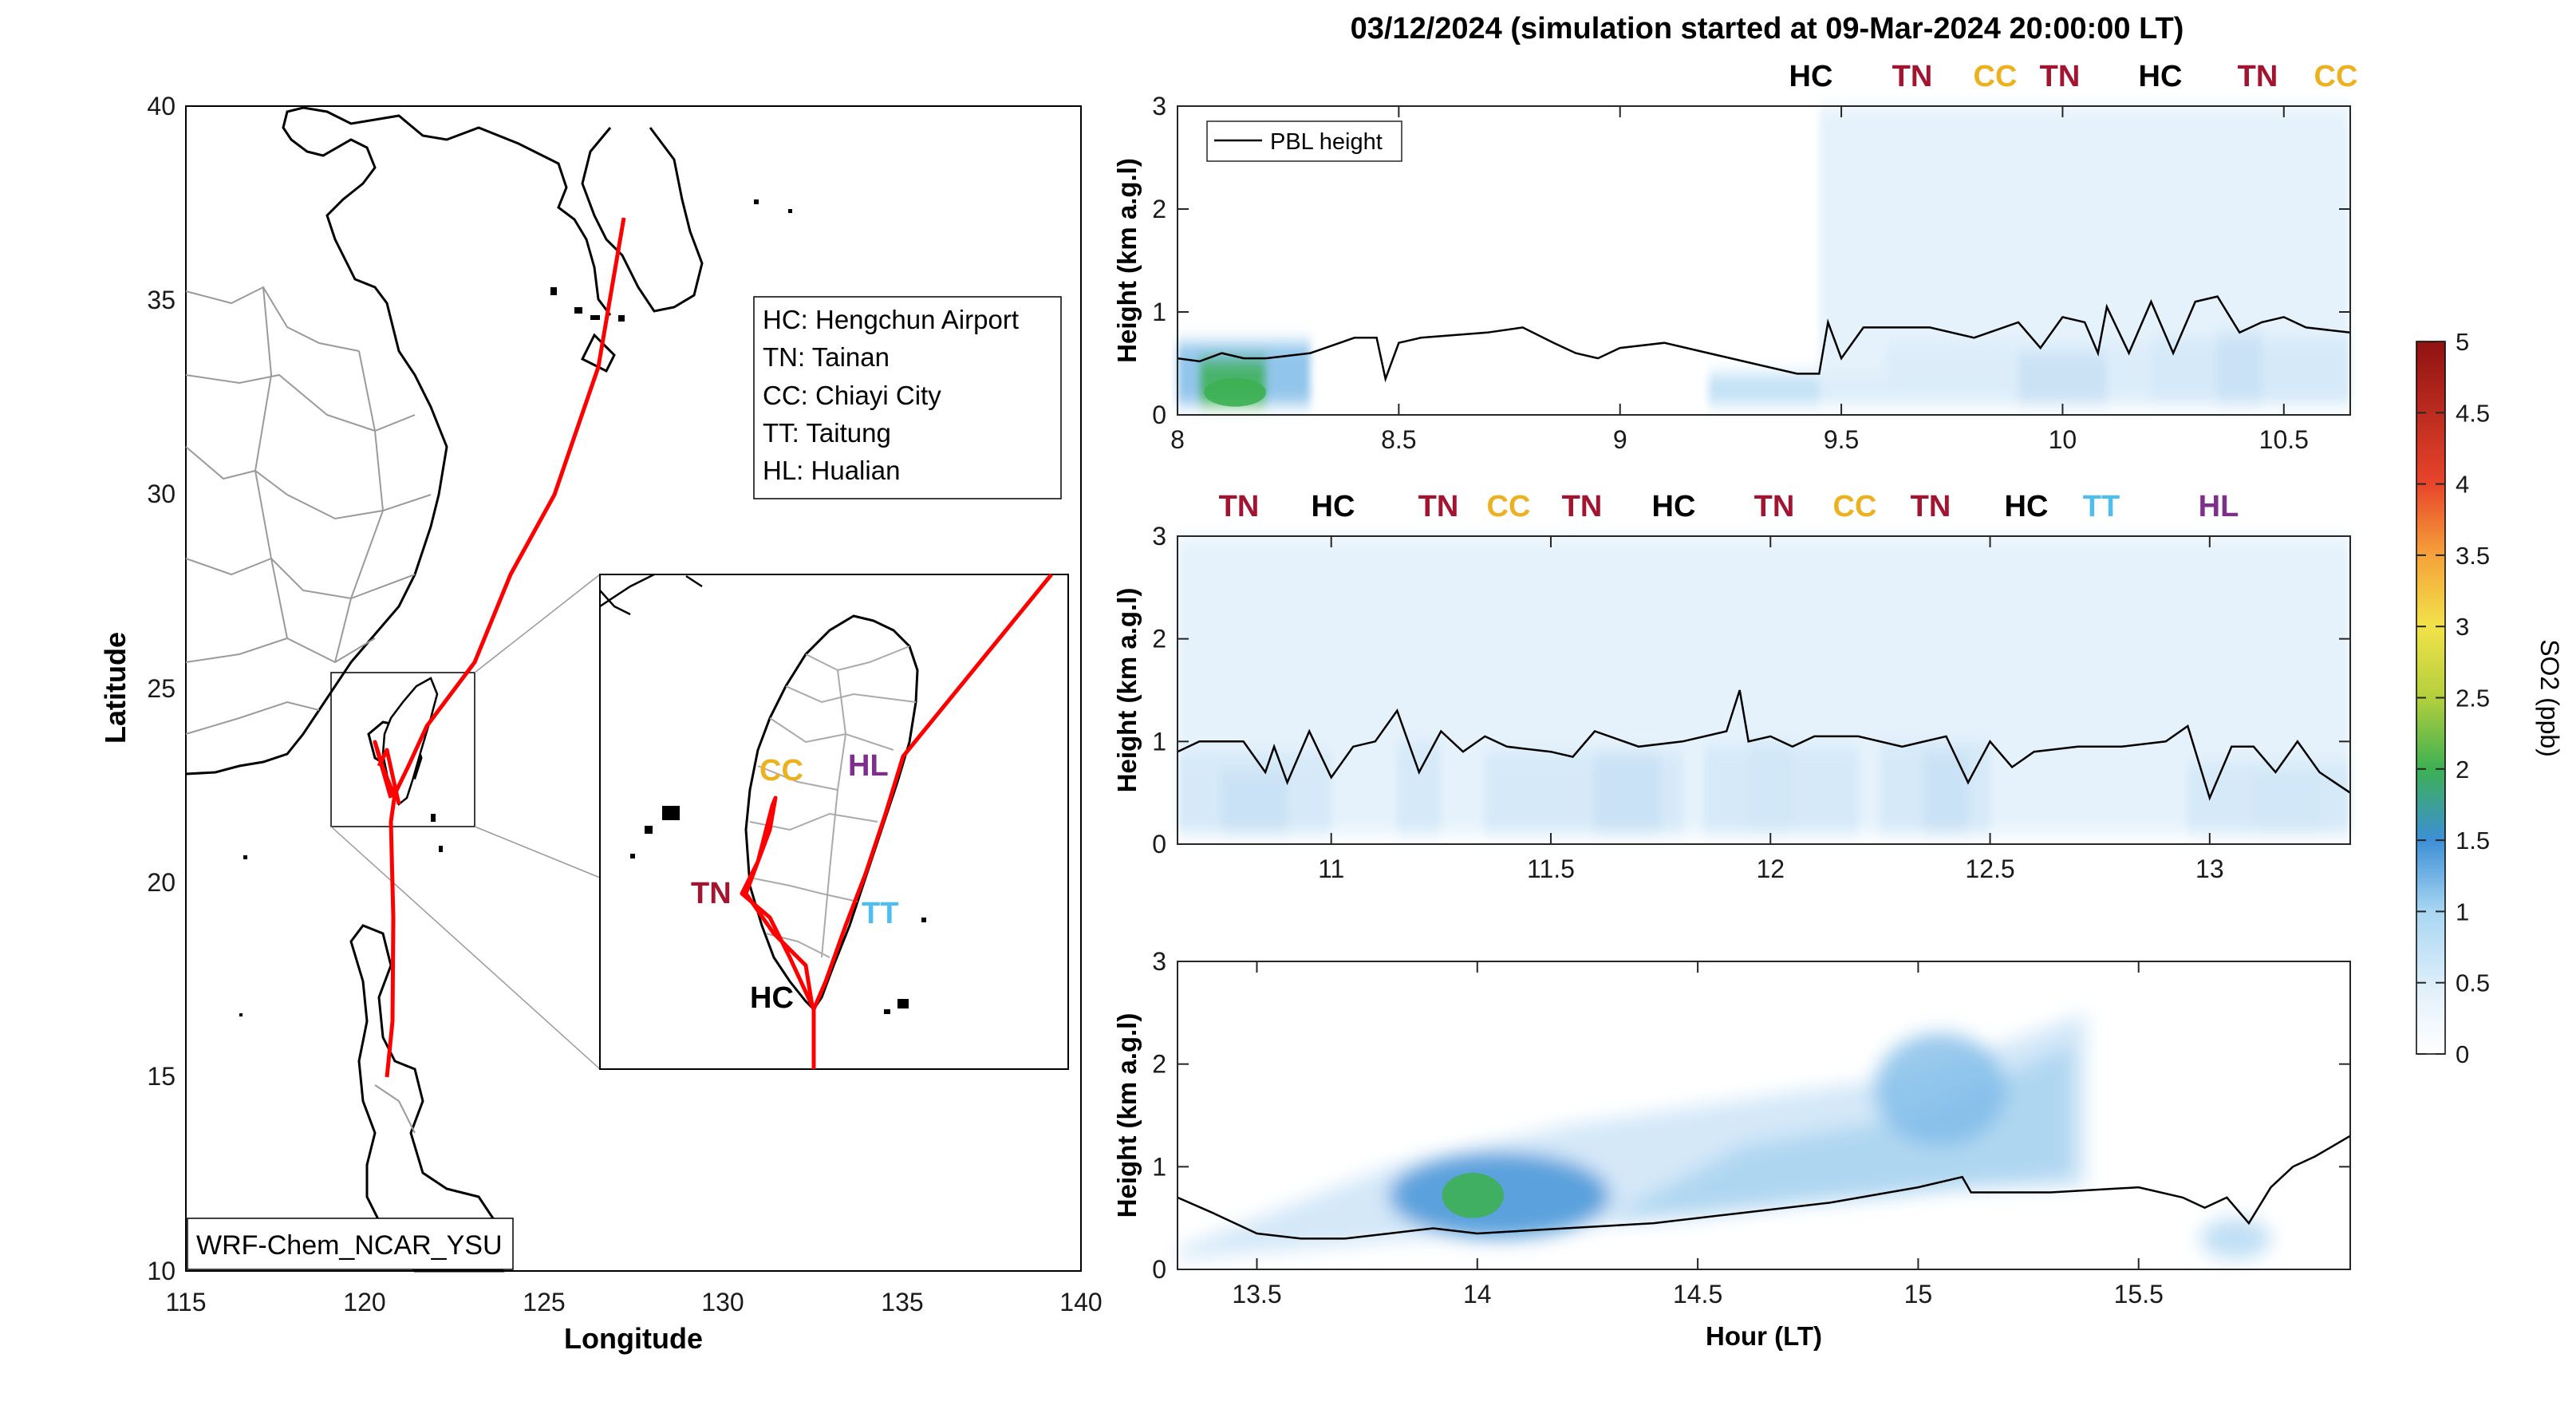 Image resolution: width=2576 pixels, height=1413 pixels. I want to click on model-label: WRF-Chem_NCAR_YSU, so click(349, 1245).